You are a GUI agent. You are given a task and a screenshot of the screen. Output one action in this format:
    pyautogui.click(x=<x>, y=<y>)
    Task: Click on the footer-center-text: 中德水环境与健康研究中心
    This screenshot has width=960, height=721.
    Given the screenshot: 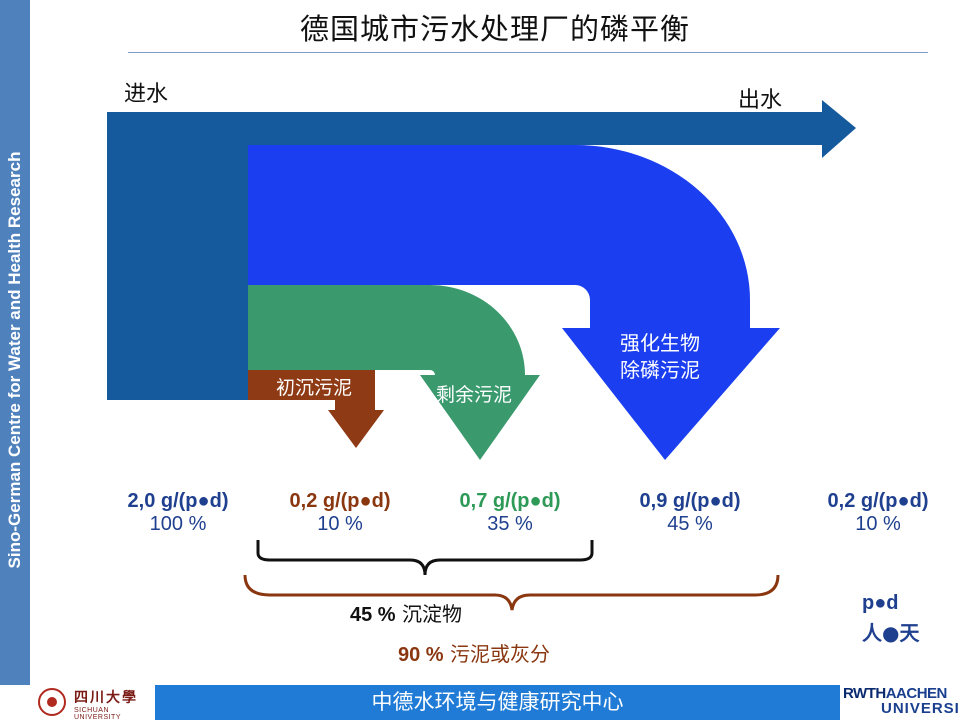 What is the action you would take?
    pyautogui.click(x=497, y=702)
    